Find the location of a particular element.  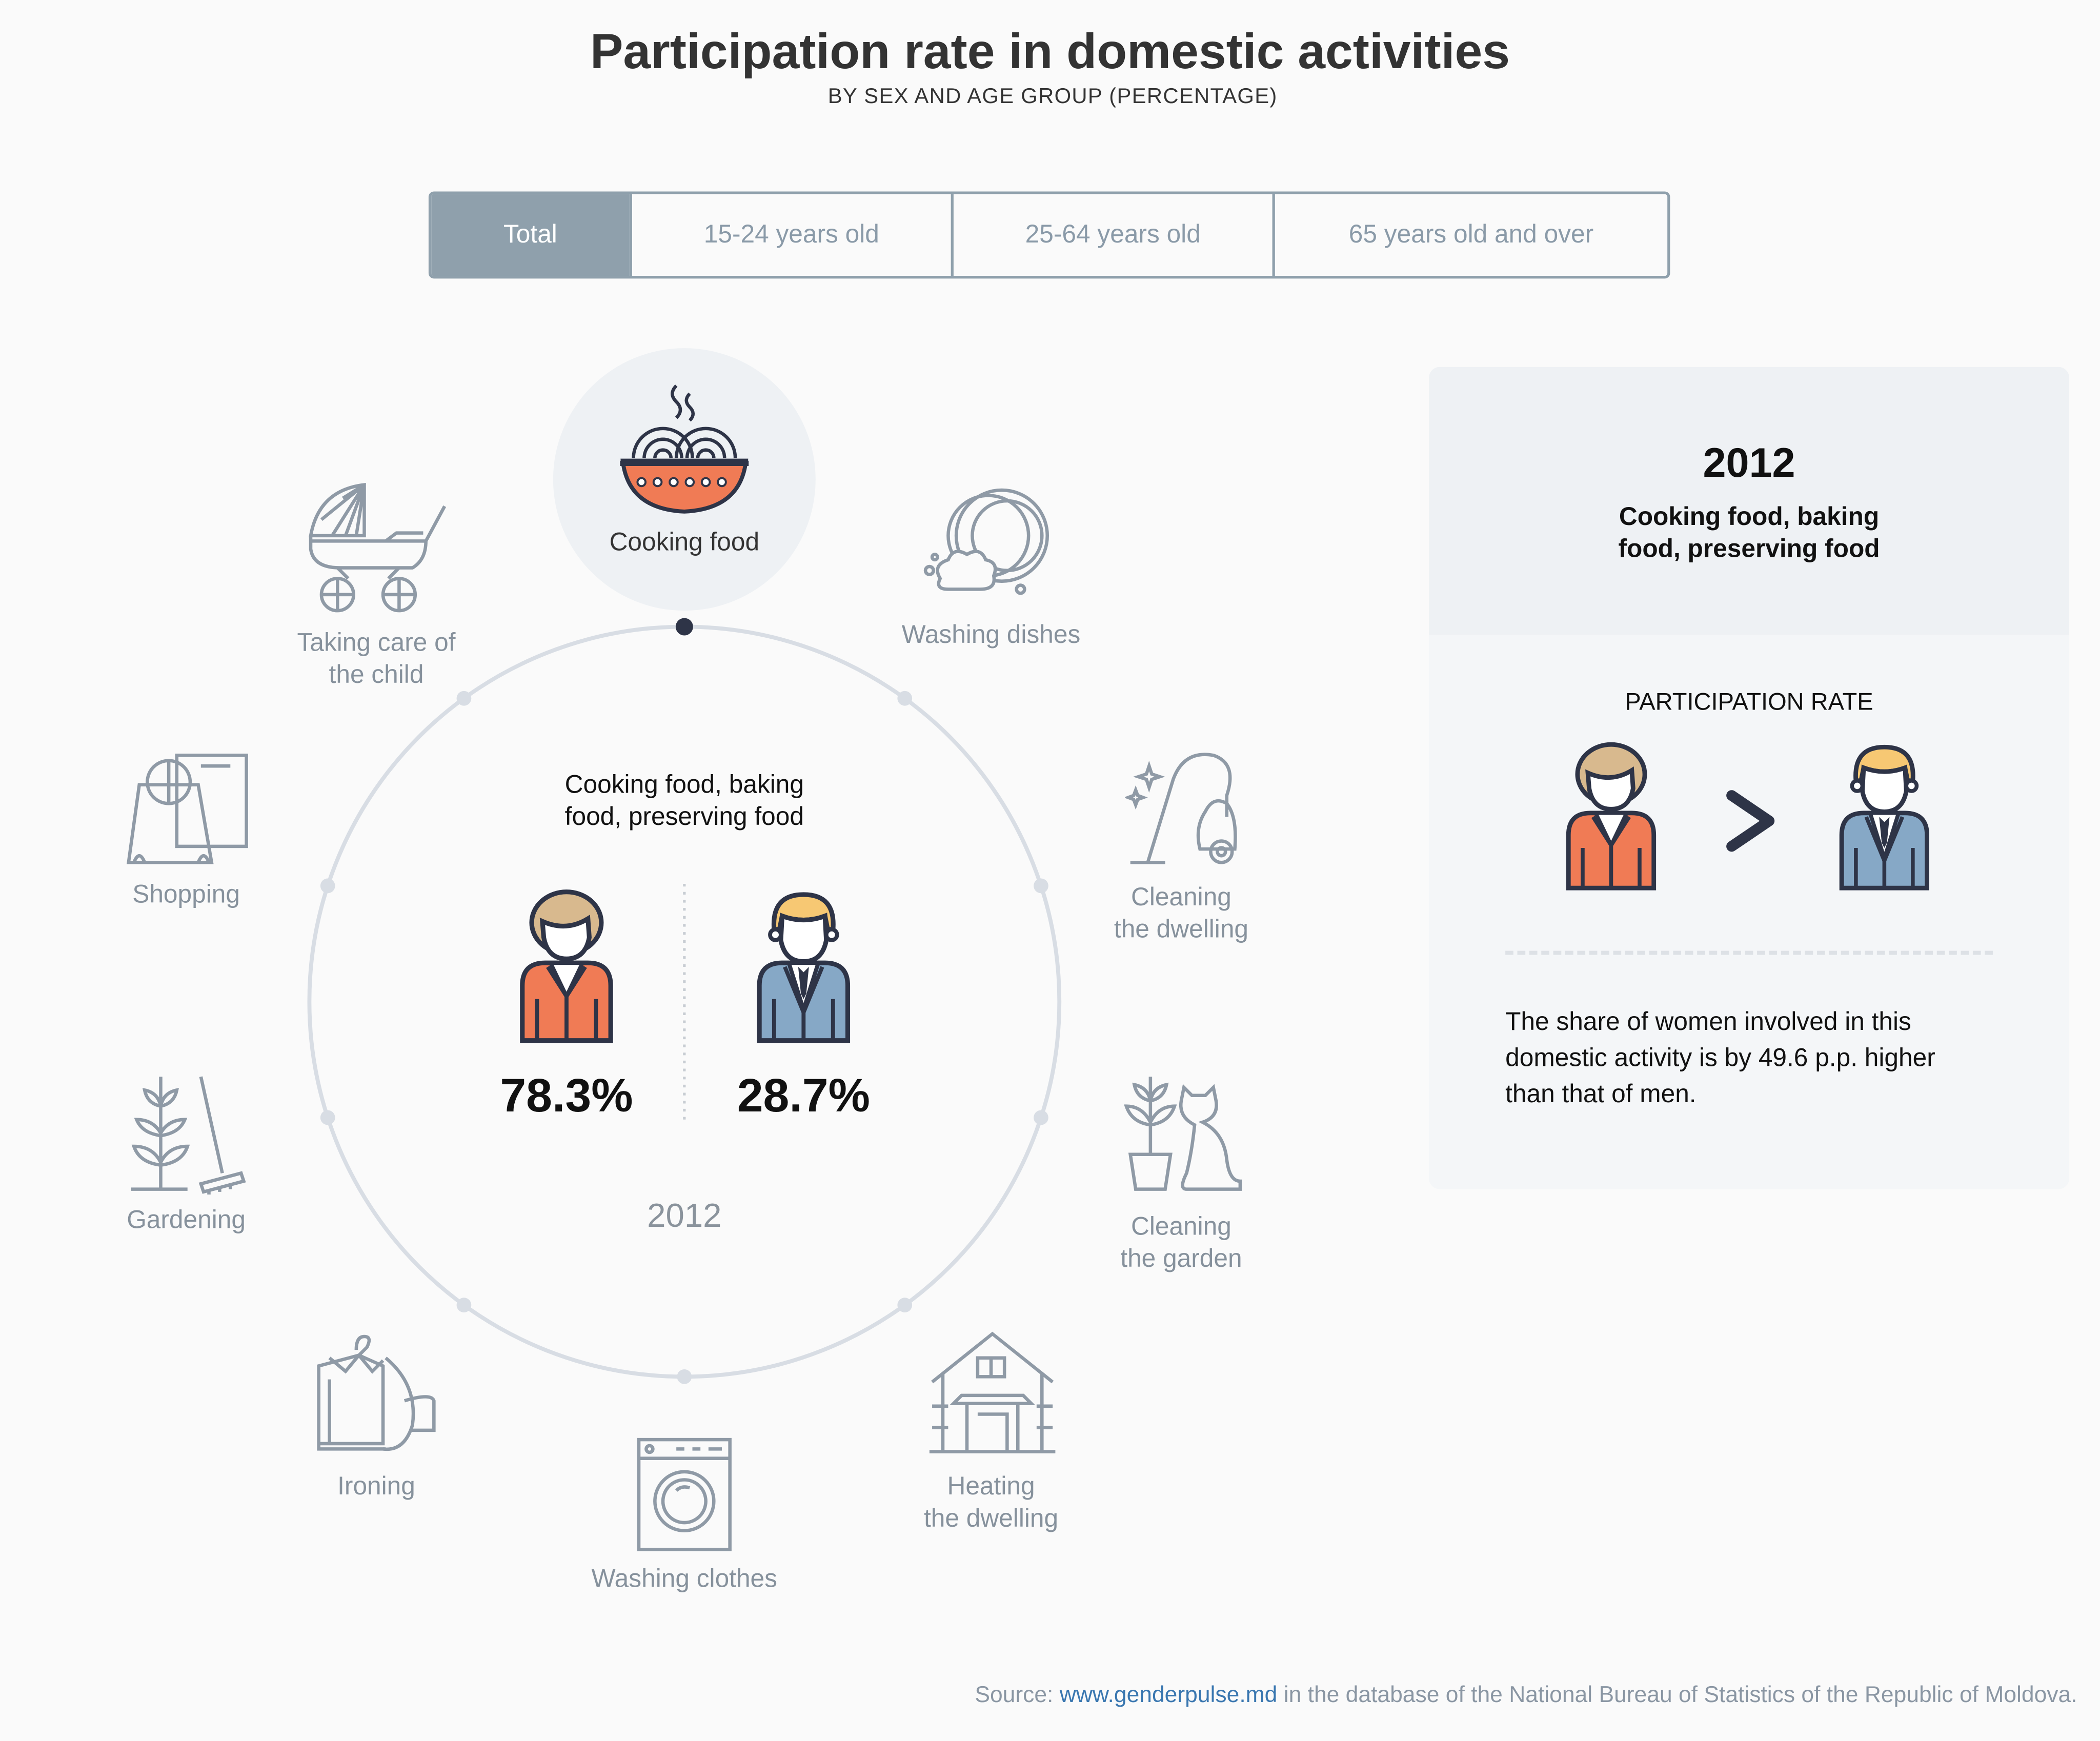

stroller-icon is located at coordinates (377, 547).